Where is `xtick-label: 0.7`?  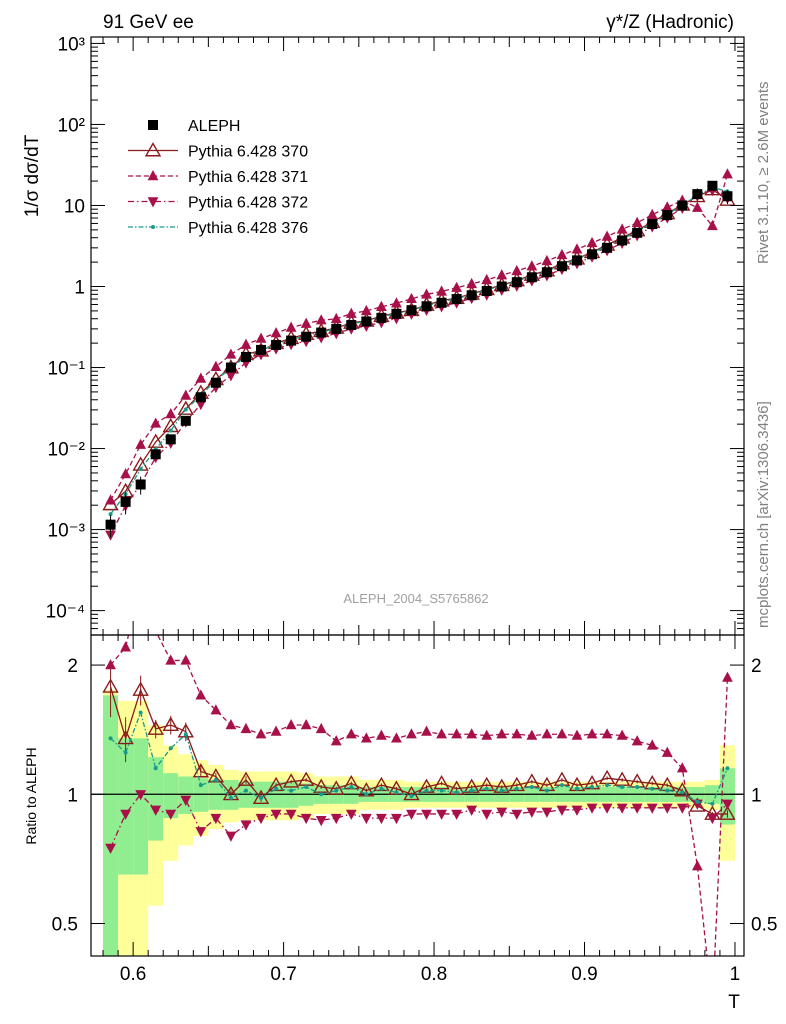
xtick-label: 0.7 is located at coordinates (283, 974).